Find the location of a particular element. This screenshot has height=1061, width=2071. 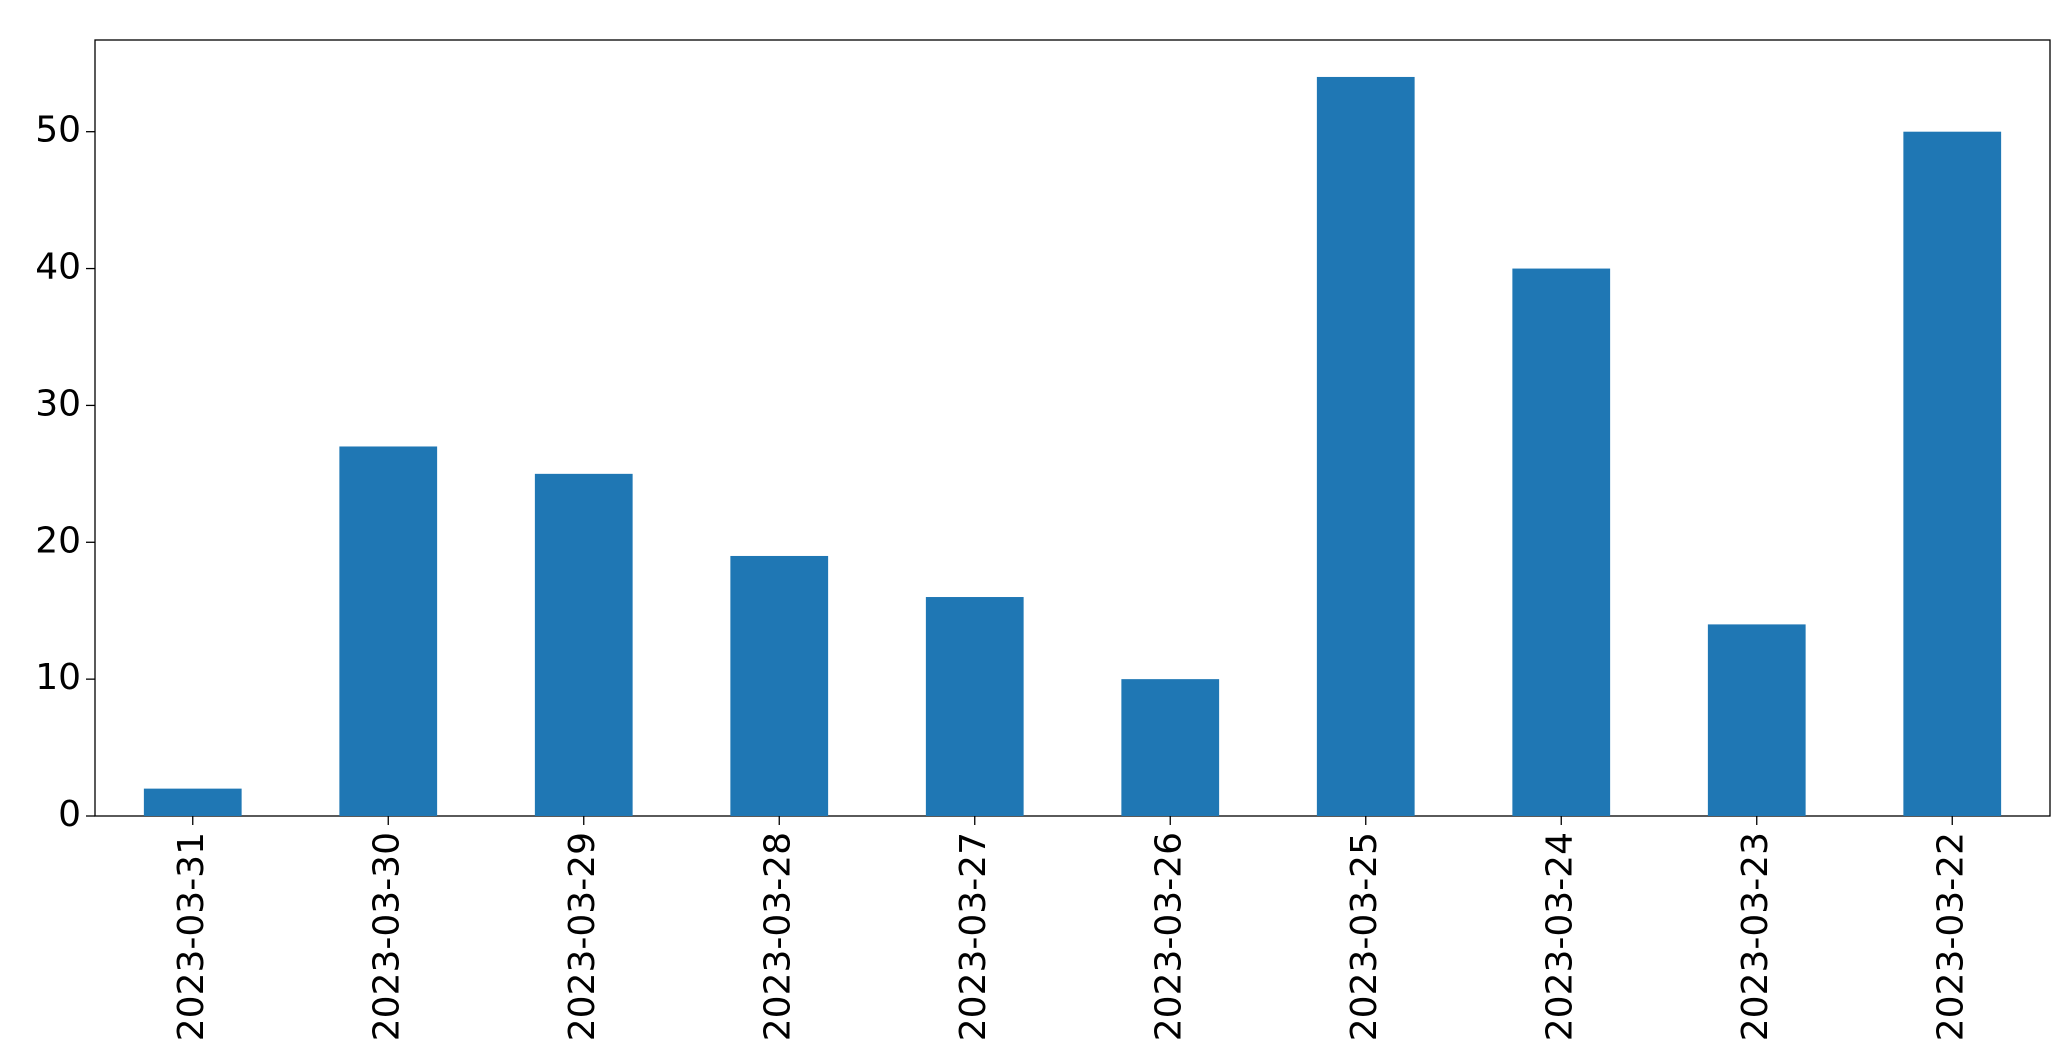

x-tick-label: 2023-03-31 is located at coordinates (191, 936).